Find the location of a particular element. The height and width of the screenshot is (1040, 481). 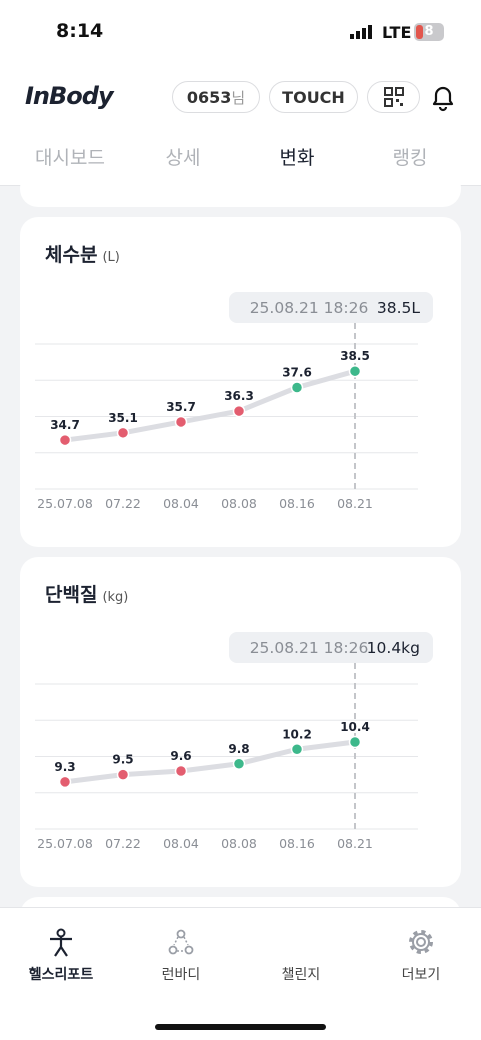

user-suffix: 님 is located at coordinates (238, 97).